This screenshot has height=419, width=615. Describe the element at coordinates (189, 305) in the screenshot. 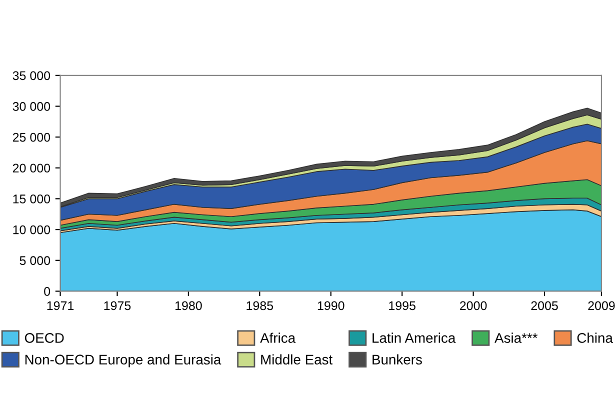

I see `x-tick-label: 1980` at that location.